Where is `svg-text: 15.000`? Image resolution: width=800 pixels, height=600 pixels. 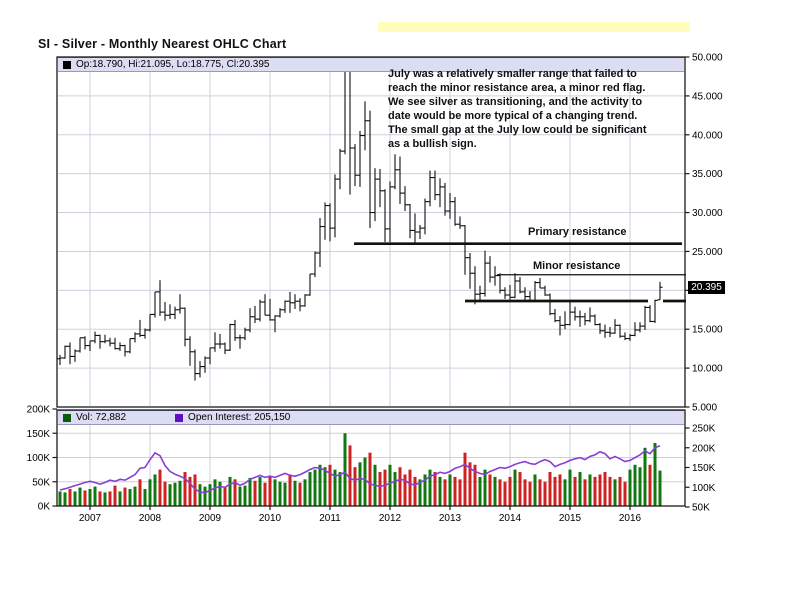
svg-text: 15.000 is located at coordinates (707, 330).